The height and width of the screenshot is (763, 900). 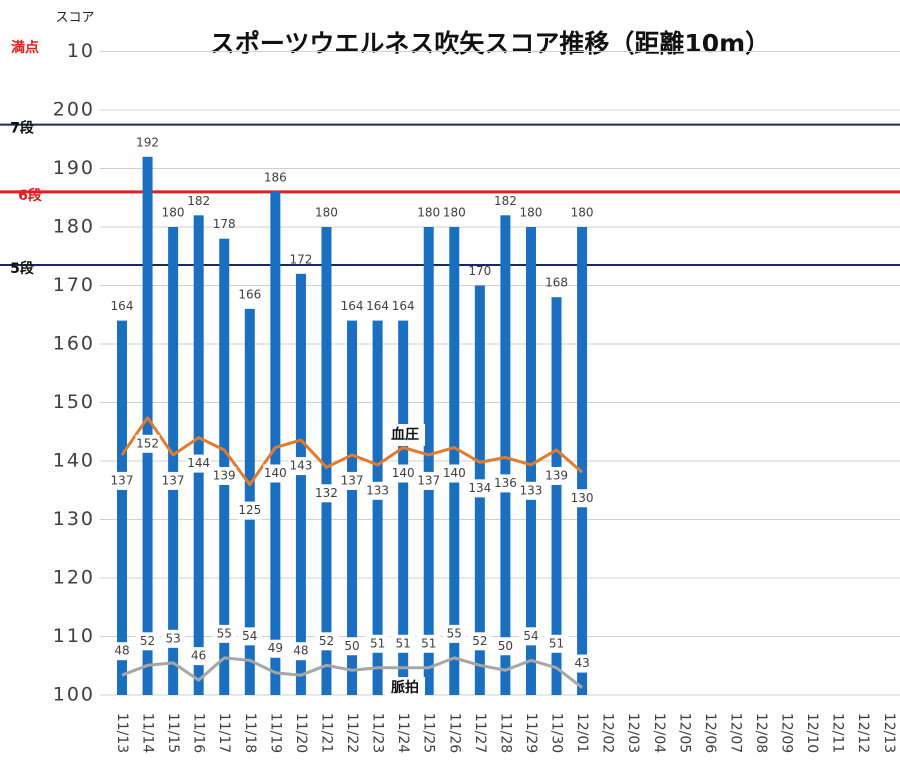 What do you see at coordinates (301, 733) in the screenshot?
I see `x-tick-label: 11/20` at bounding box center [301, 733].